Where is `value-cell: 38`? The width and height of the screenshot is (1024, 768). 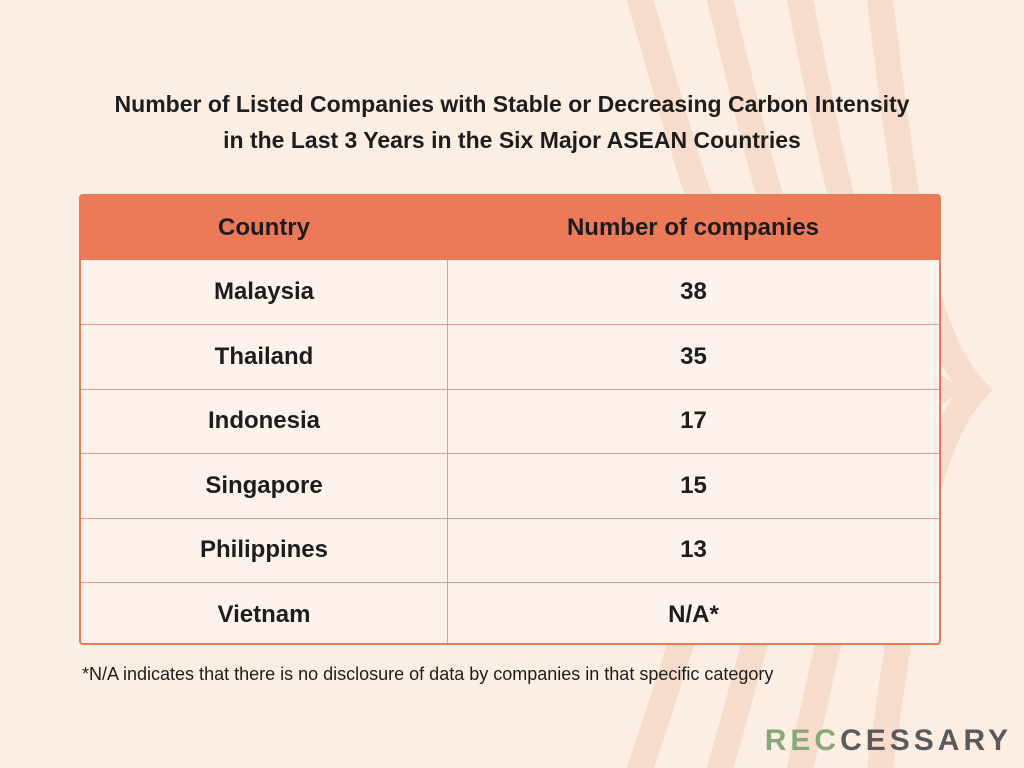
value-cell: 38 is located at coordinates (693, 292).